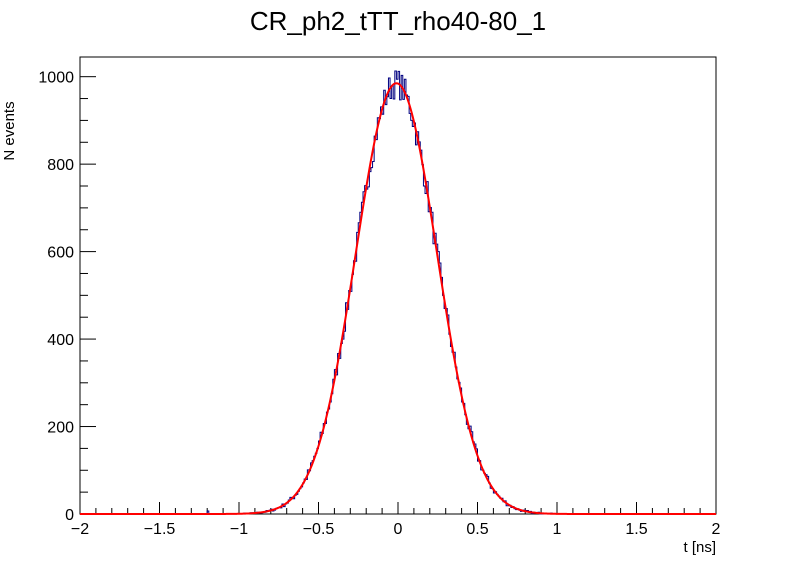 This screenshot has width=796, height=572. Describe the element at coordinates (557, 529) in the screenshot. I see `x-tick-label: 1` at that location.